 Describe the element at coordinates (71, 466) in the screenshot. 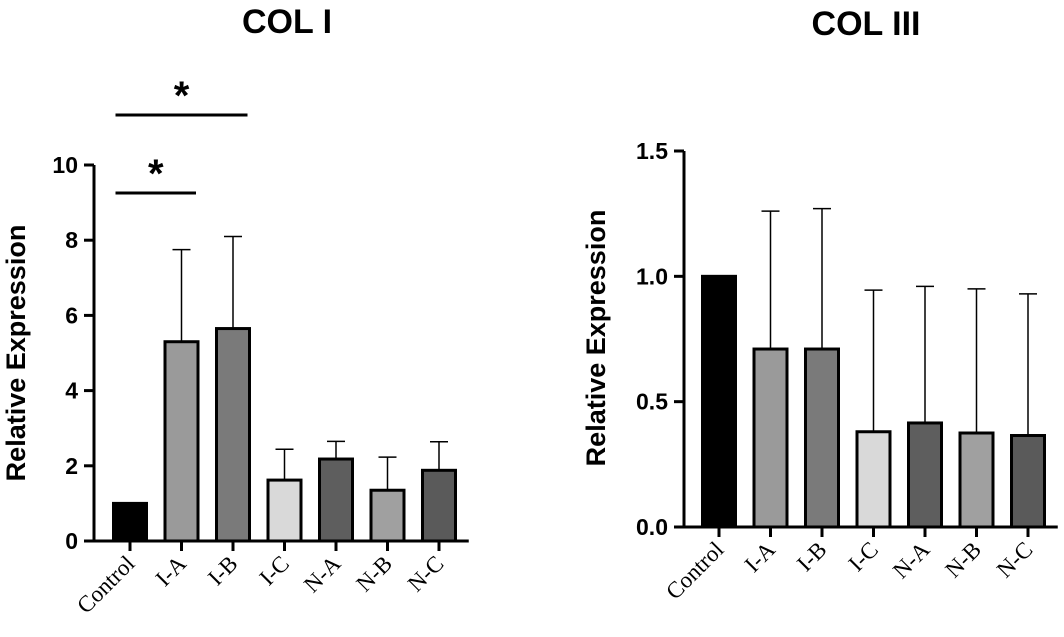

I see `y-tick-label: 2` at that location.